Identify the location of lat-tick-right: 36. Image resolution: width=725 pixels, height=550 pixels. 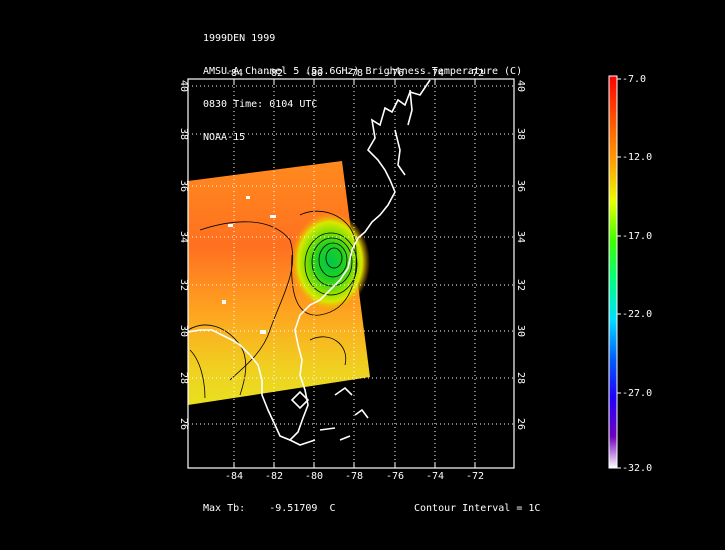
(520, 186).